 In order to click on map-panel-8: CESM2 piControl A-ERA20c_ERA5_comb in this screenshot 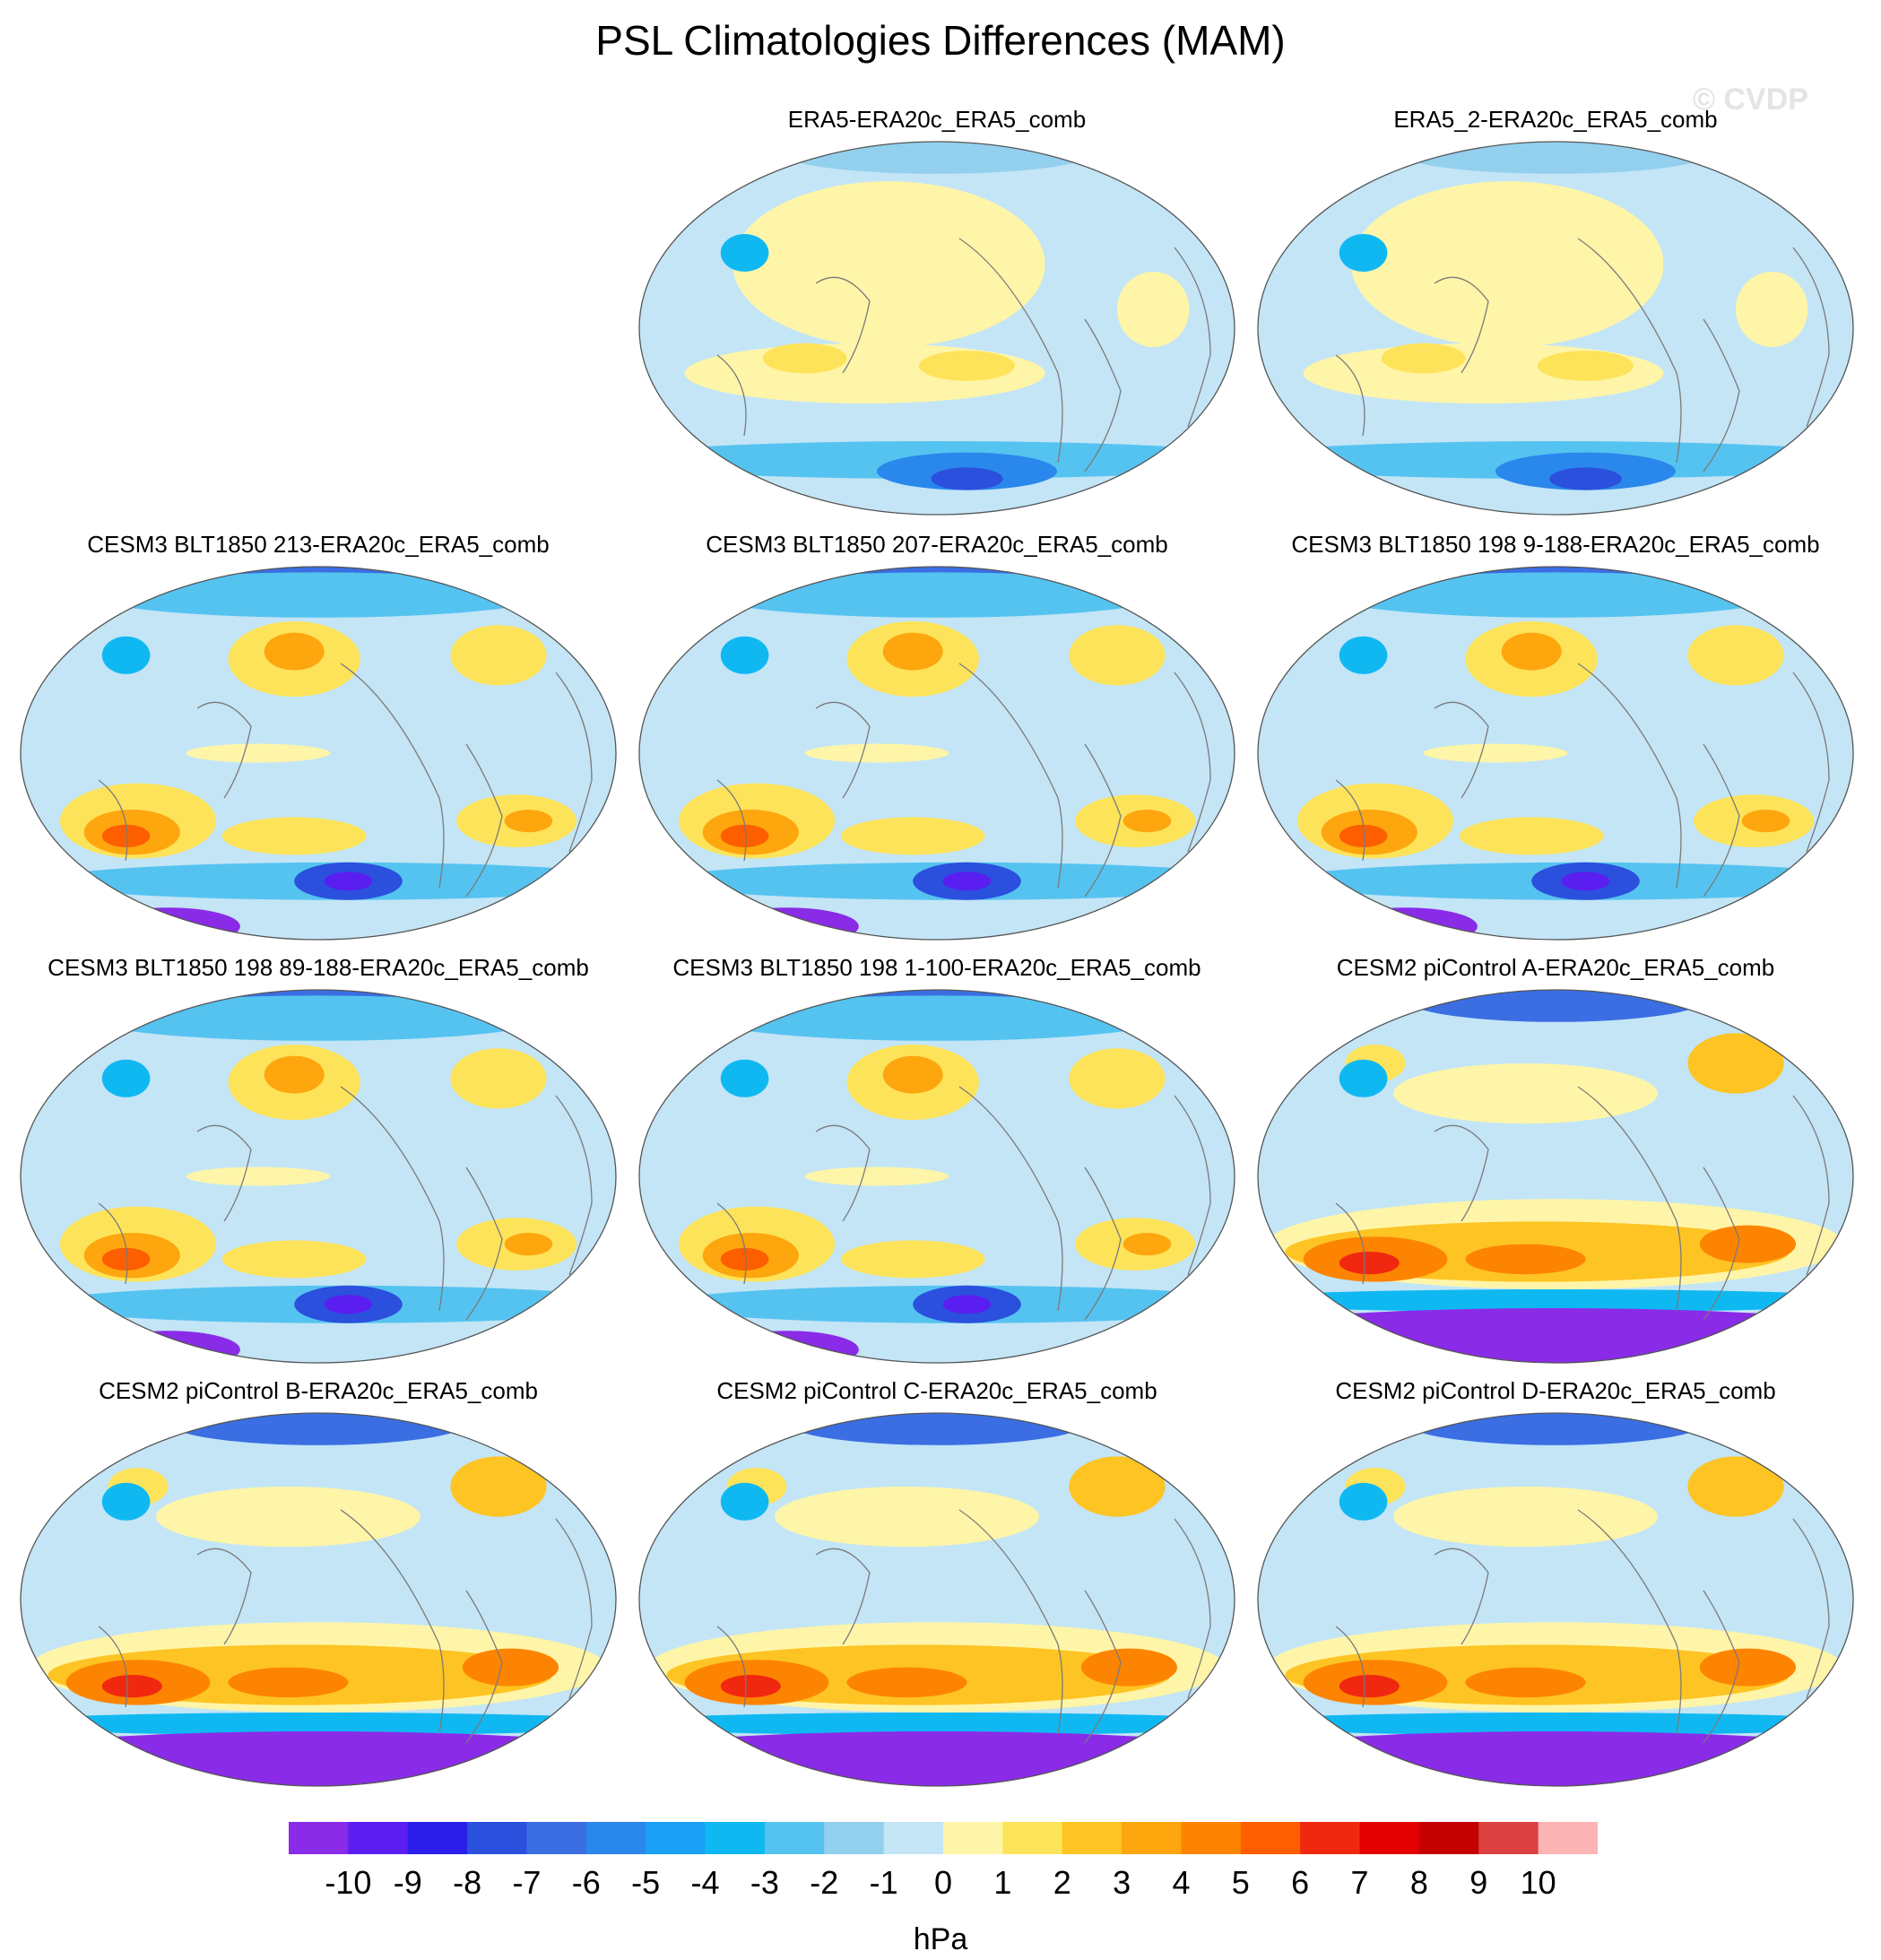, I will do `click(1555, 1164)`.